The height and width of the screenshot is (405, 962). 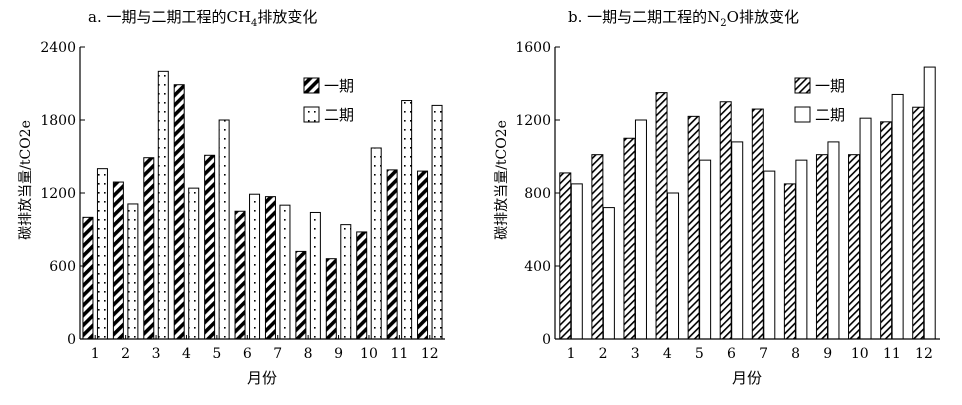 I want to click on chart-a-xlabel: 月份, so click(x=262, y=378).